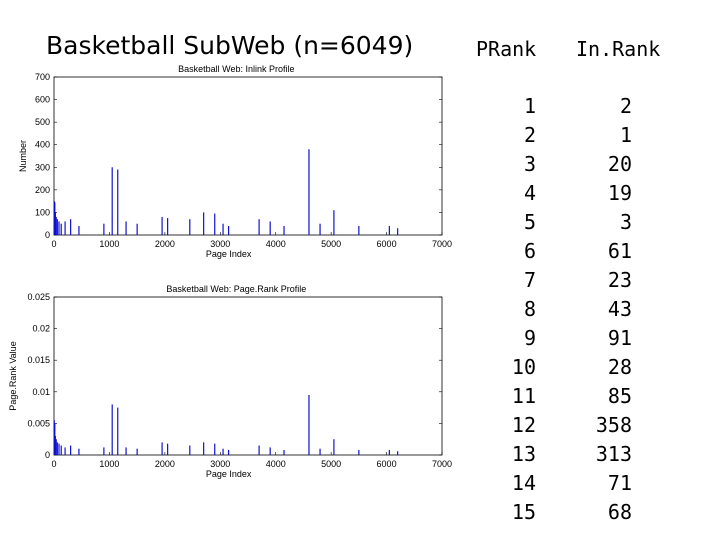  I want to click on inrank-cell: 1, so click(625, 135).